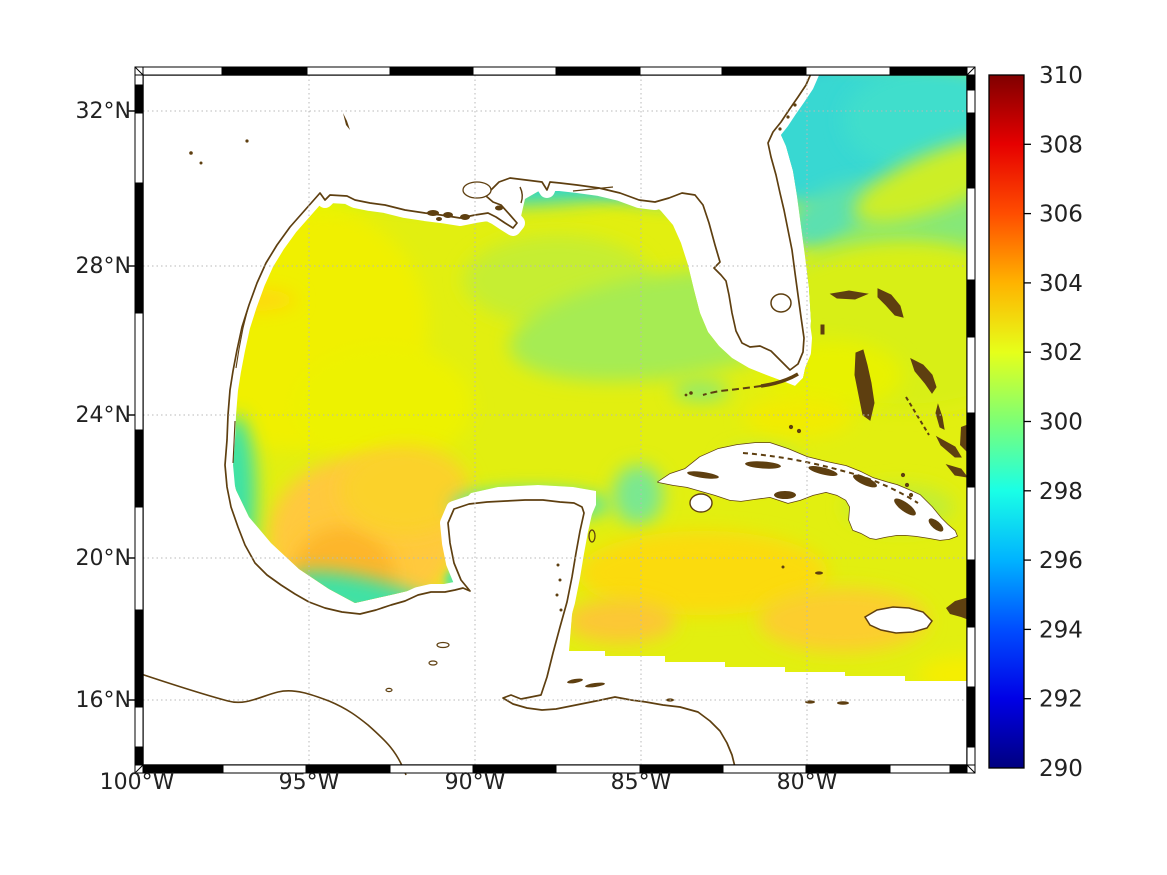  Describe the element at coordinates (592, 536) in the screenshot. I see `cozumel-island` at that location.